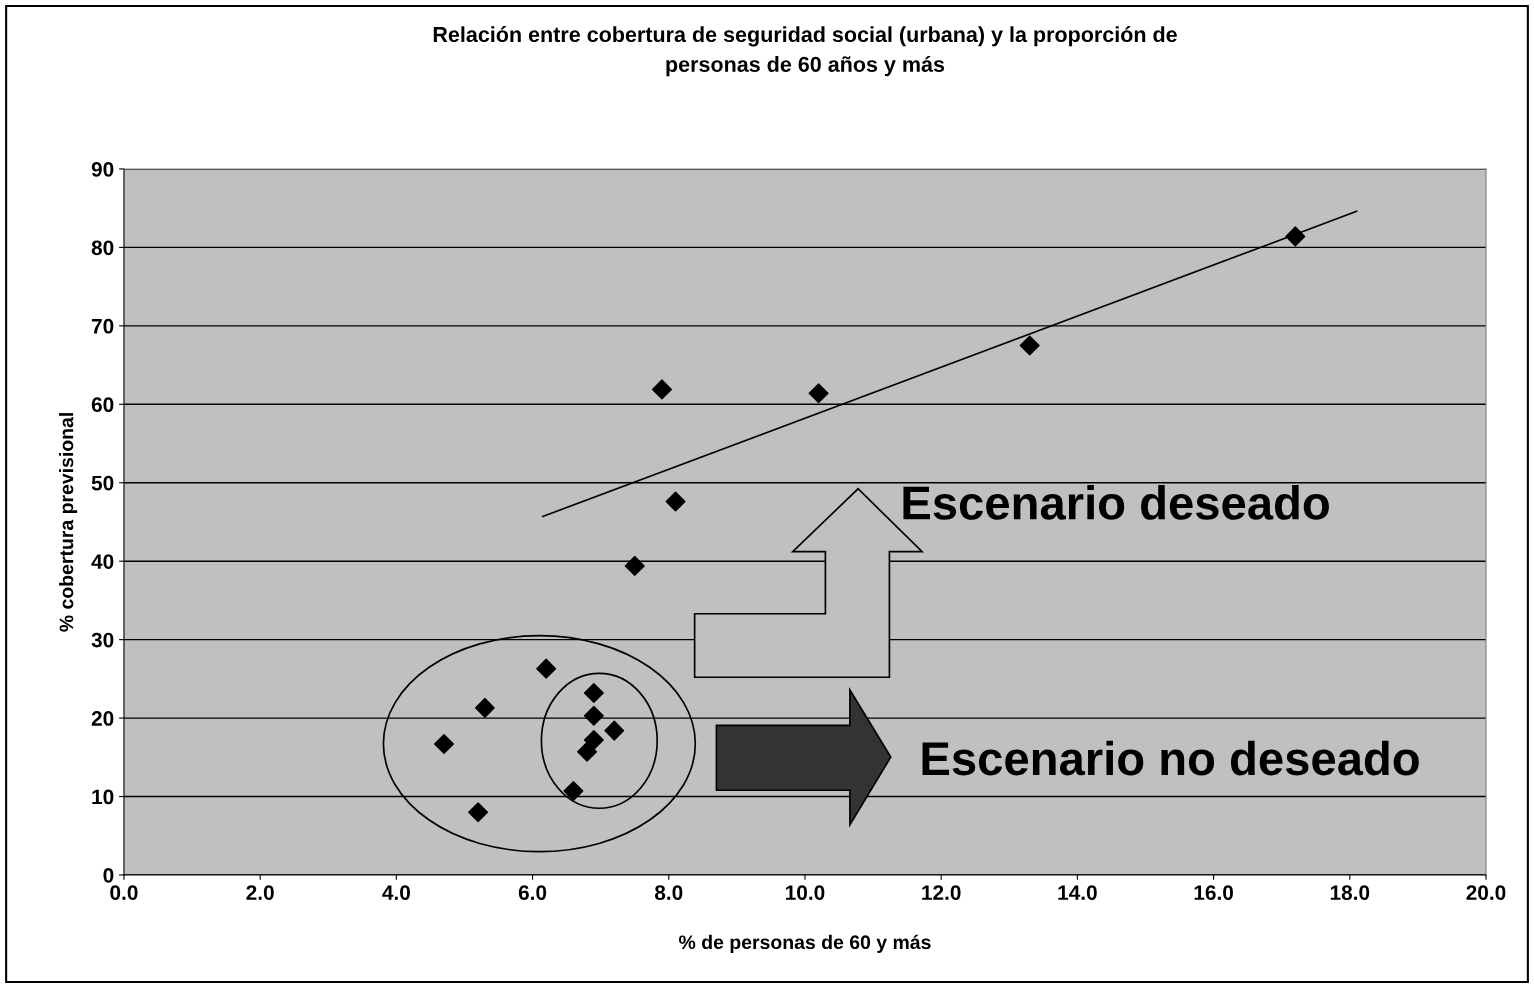 The image size is (1534, 988). I want to click on x-tick-label: 20.0, so click(1486, 892).